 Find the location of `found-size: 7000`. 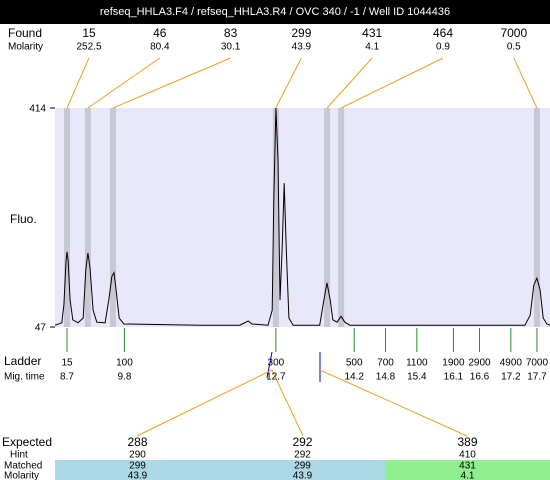

found-size: 7000 is located at coordinates (513, 33).